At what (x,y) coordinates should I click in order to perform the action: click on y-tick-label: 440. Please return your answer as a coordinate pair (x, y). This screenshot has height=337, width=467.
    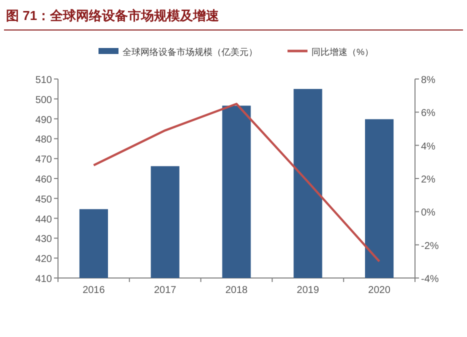
    Looking at the image, I should click on (43, 220).